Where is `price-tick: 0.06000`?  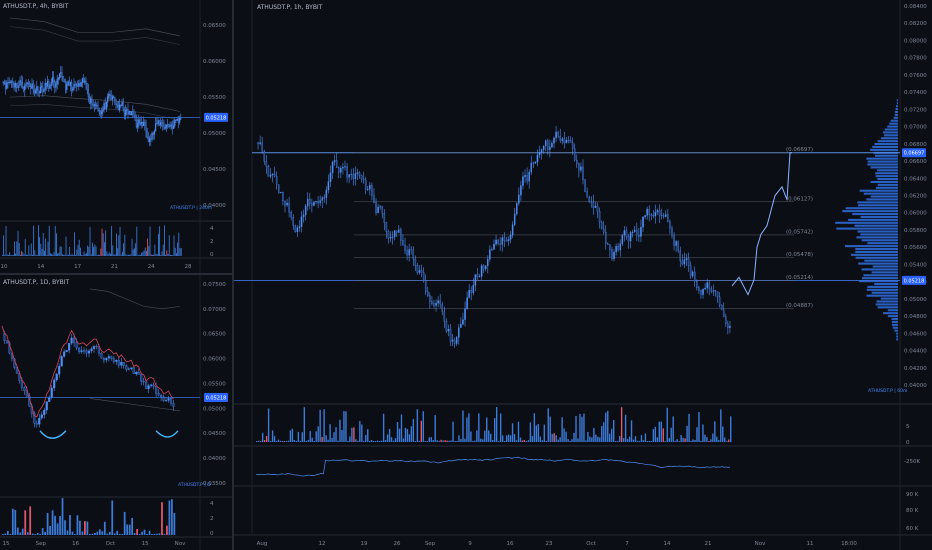 price-tick: 0.06000 is located at coordinates (214, 62).